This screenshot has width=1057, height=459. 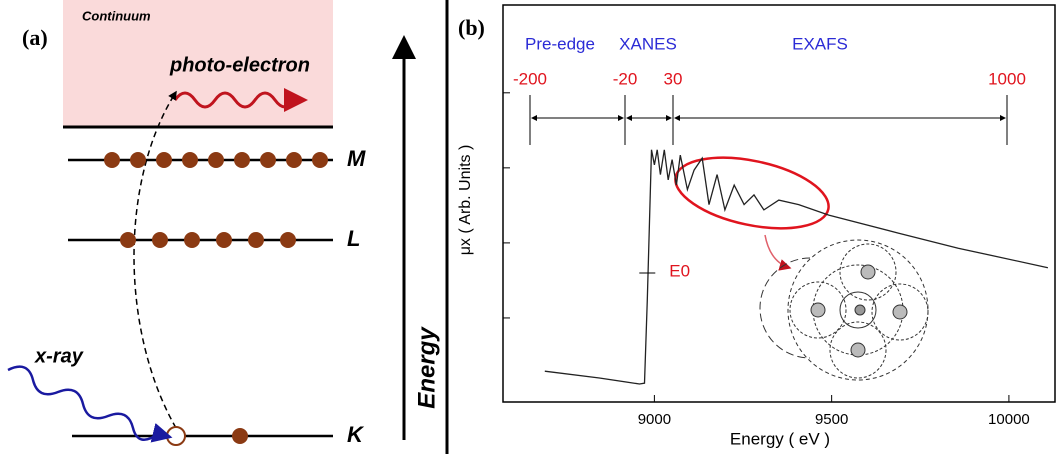 What do you see at coordinates (240, 100) in the screenshot?
I see `photo-electron-wave` at bounding box center [240, 100].